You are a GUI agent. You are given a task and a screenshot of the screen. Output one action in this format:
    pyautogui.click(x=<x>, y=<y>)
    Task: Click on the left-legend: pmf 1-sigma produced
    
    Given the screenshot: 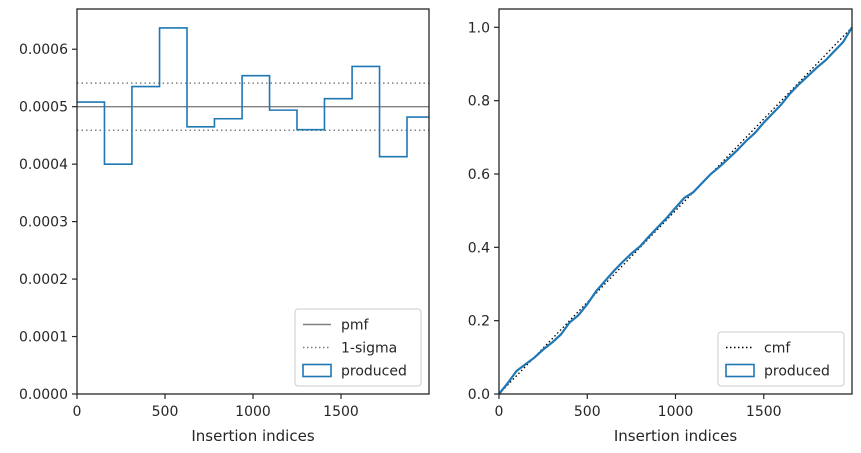 What is the action you would take?
    pyautogui.click(x=358, y=347)
    